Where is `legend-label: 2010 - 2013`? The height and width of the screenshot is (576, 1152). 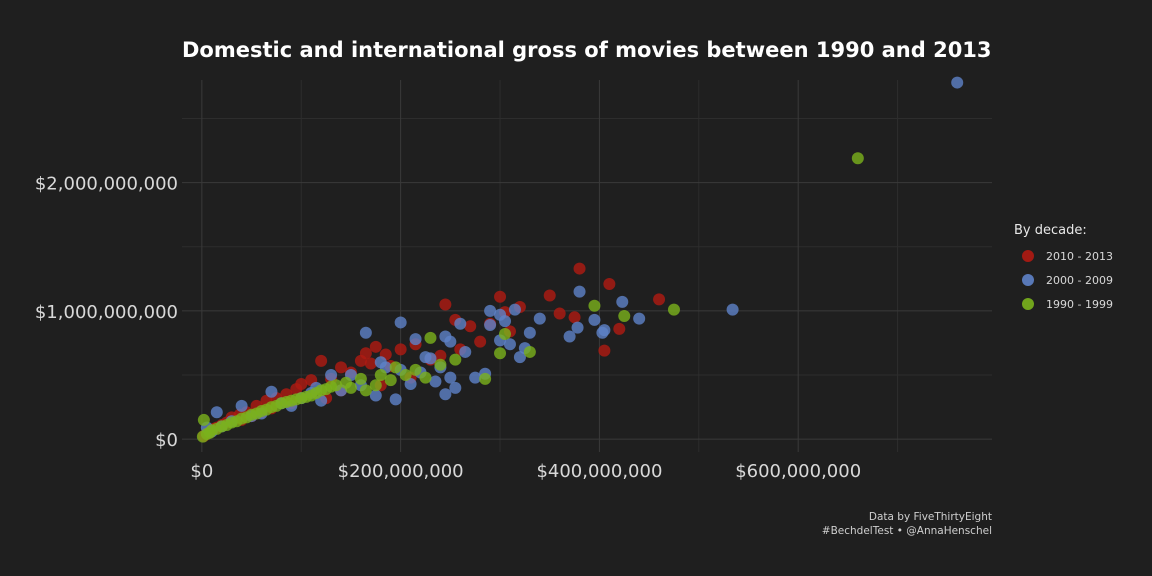 legend-label: 2010 - 2013 is located at coordinates (1079, 256).